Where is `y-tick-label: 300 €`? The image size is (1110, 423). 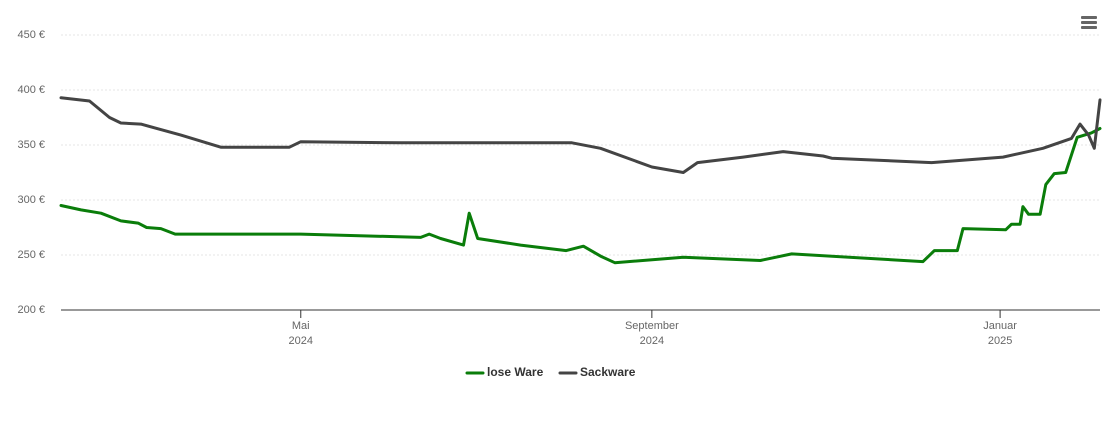
y-tick-label: 300 € is located at coordinates (31, 200).